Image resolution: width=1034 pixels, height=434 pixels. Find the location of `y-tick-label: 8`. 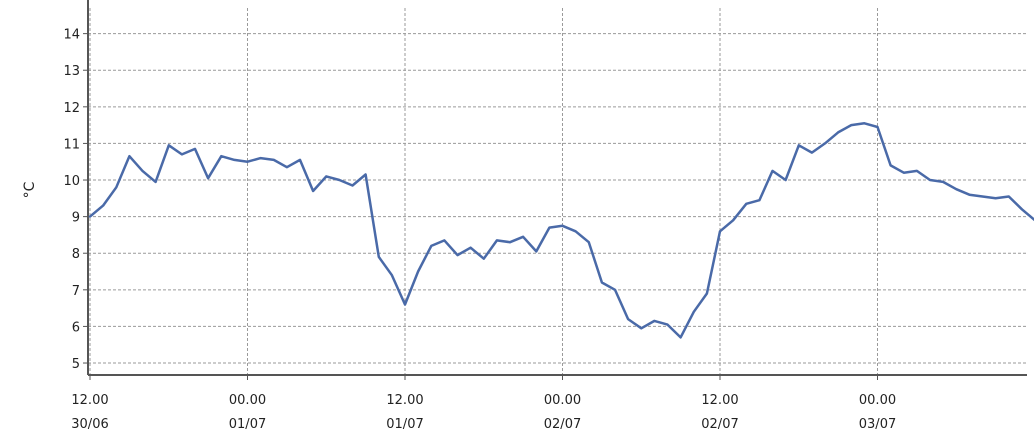

y-tick-label: 8 is located at coordinates (76, 254).